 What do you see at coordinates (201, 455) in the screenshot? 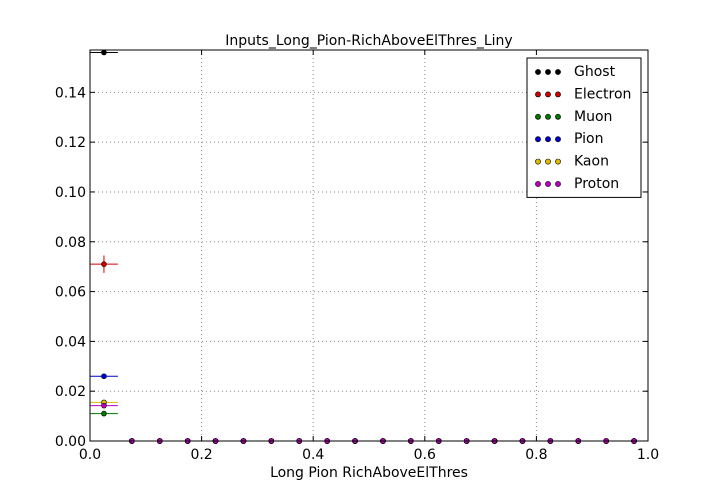
I see `x-tick-label: 0.2` at bounding box center [201, 455].